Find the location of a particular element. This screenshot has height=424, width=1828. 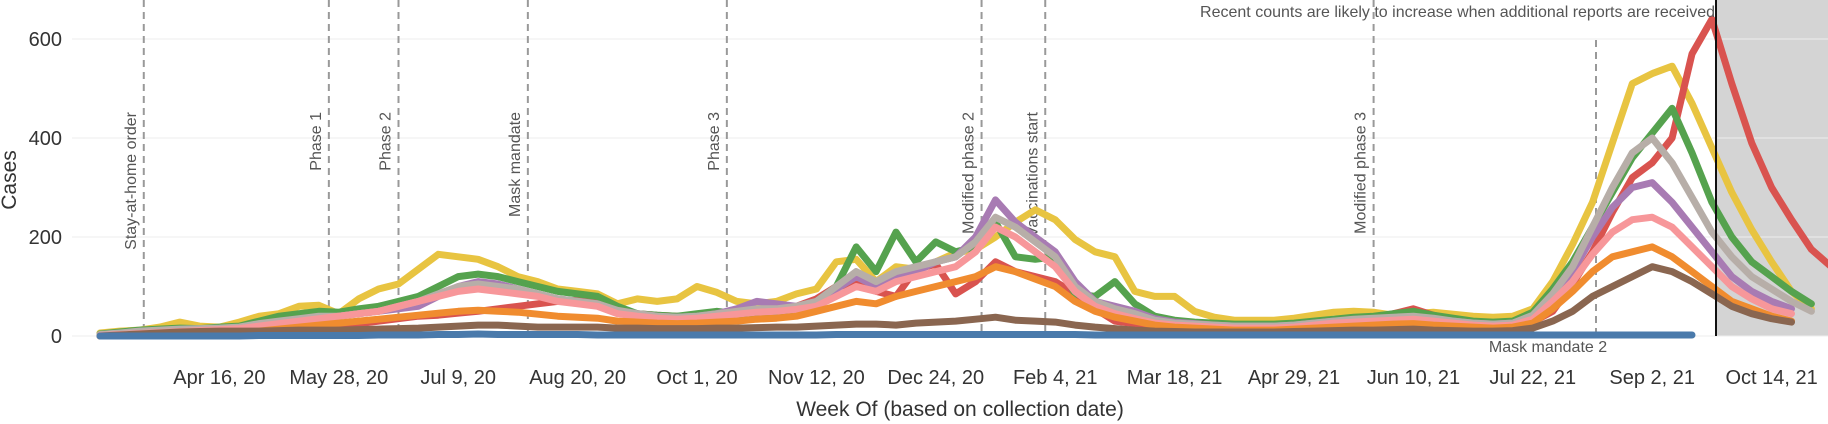

y-tick-label: 200 is located at coordinates (45, 238).